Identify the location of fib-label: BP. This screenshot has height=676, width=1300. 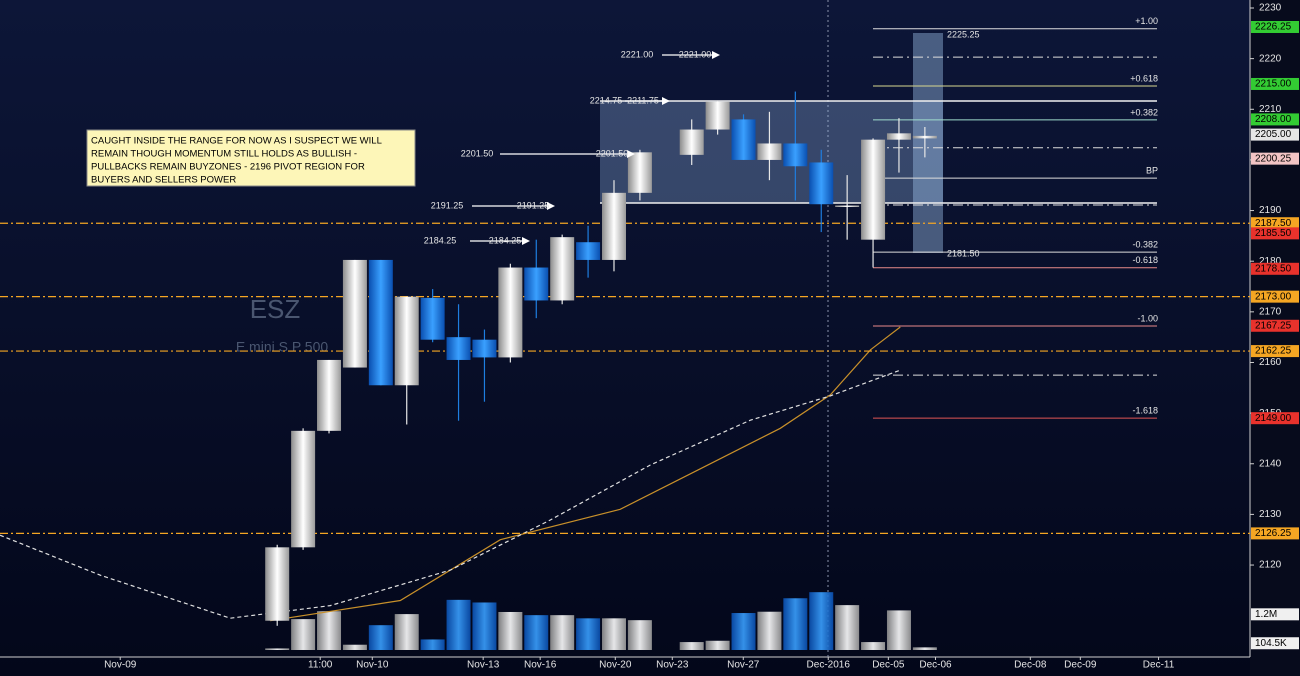
(1152, 171).